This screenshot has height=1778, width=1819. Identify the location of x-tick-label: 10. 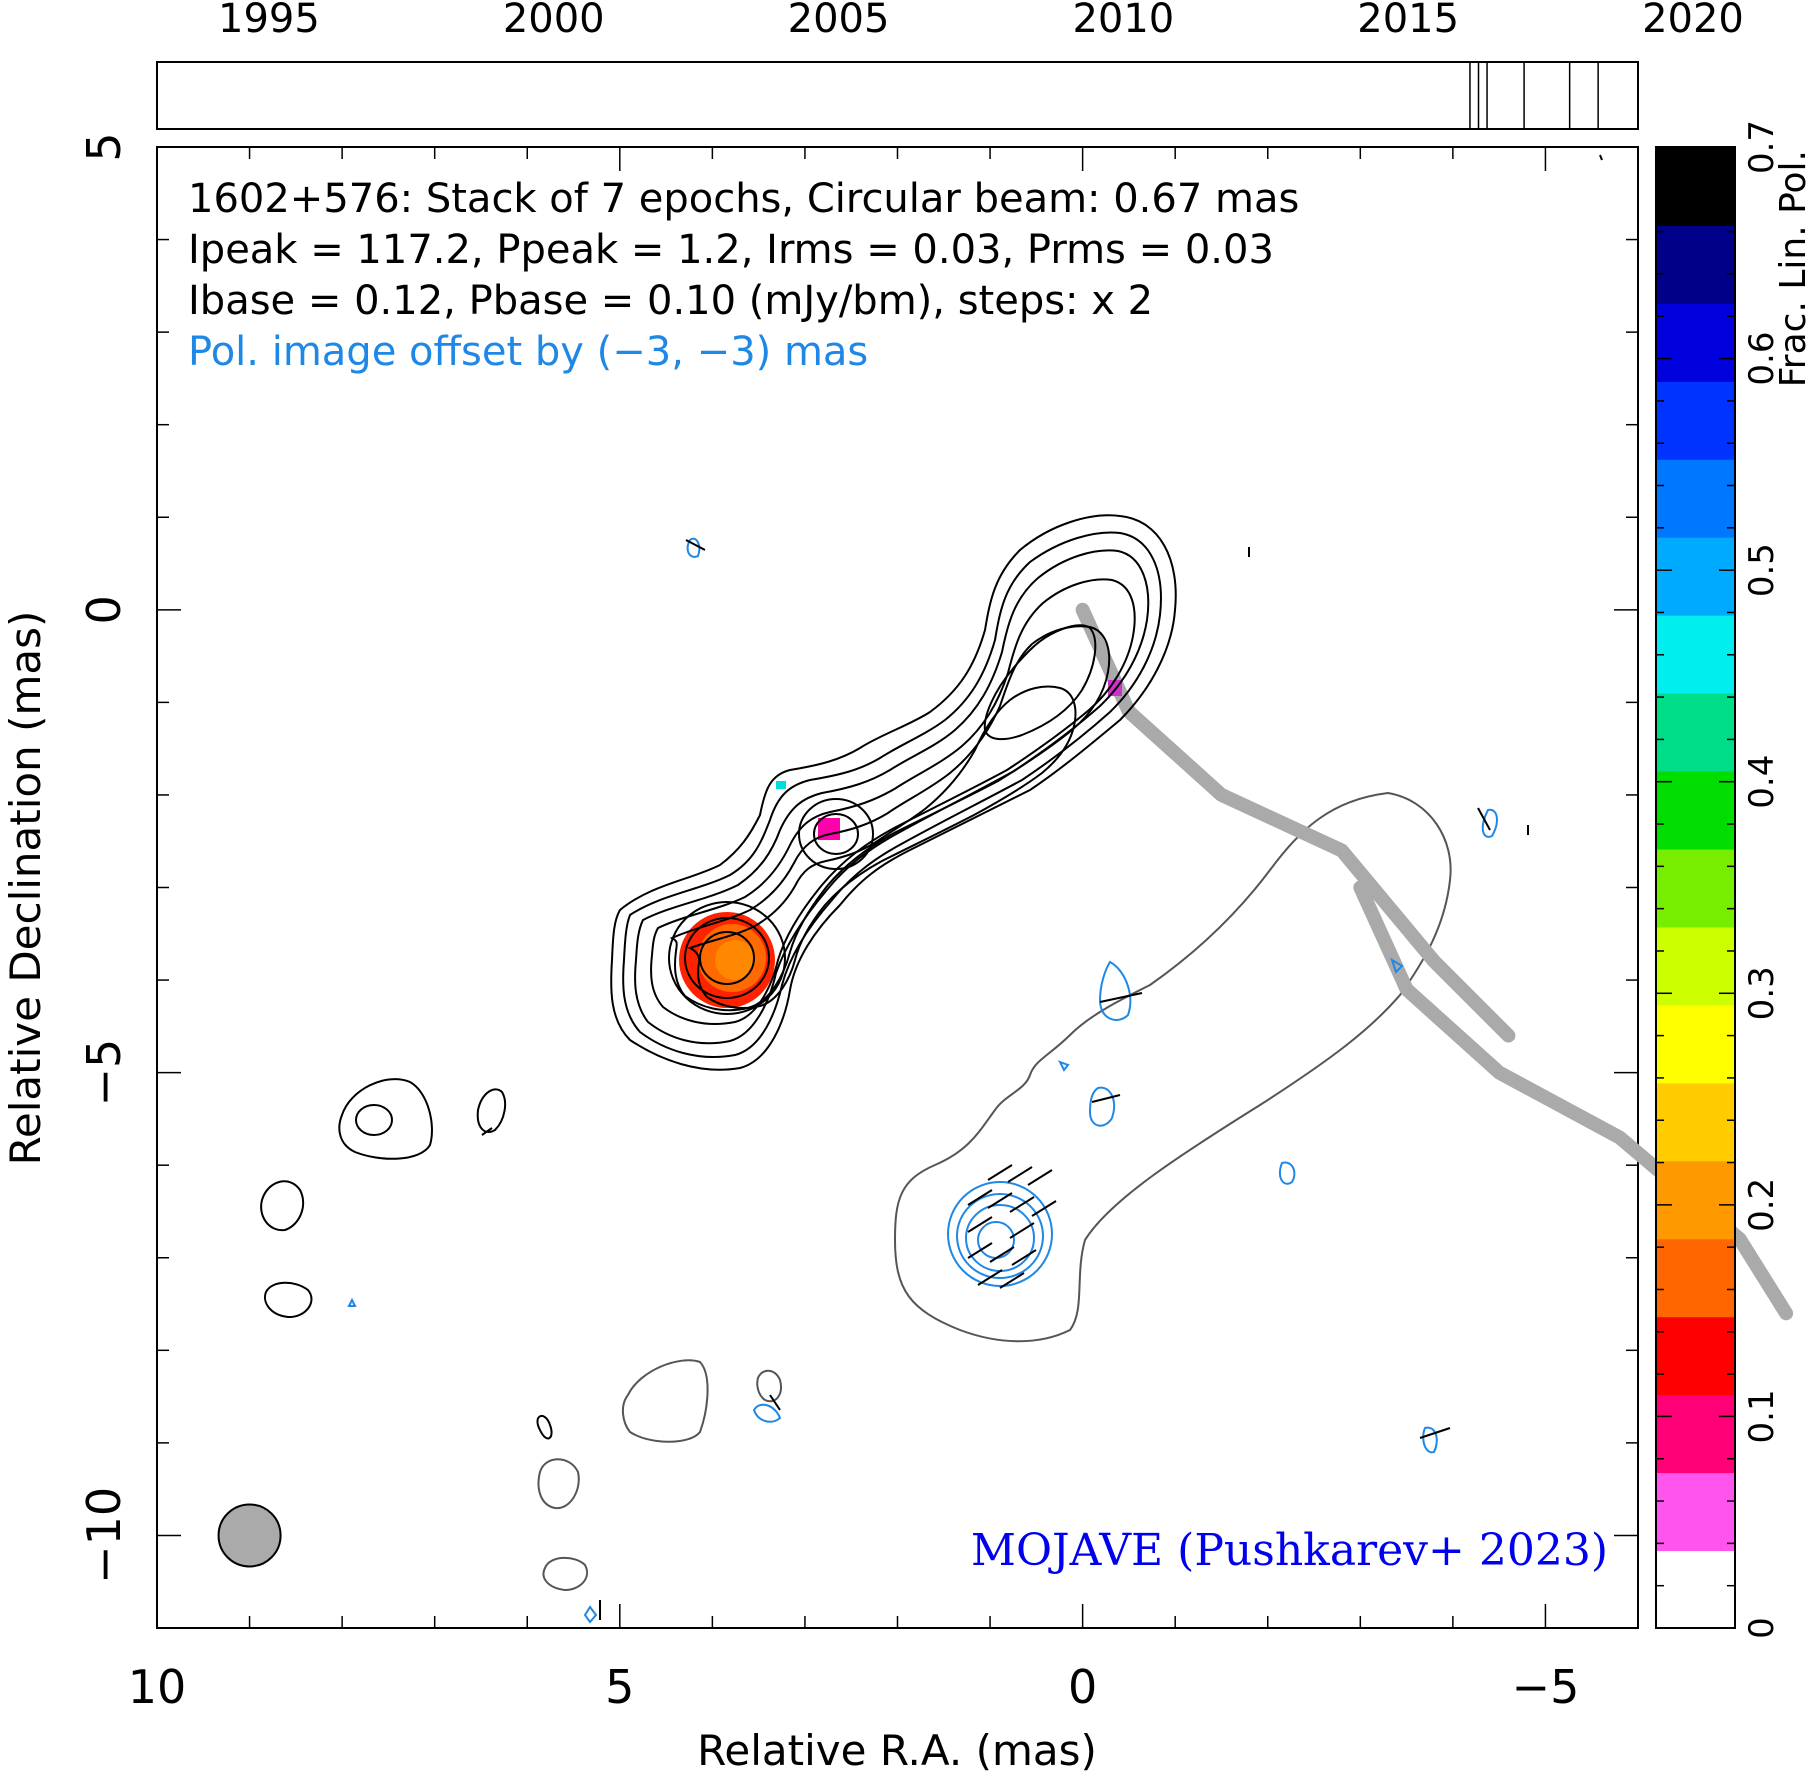
(157, 1687).